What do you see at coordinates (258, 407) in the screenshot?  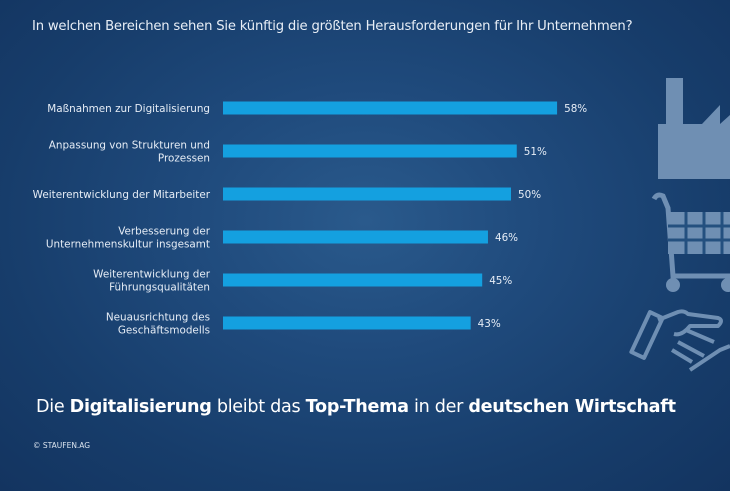 I see `headline-part: bleibt das` at bounding box center [258, 407].